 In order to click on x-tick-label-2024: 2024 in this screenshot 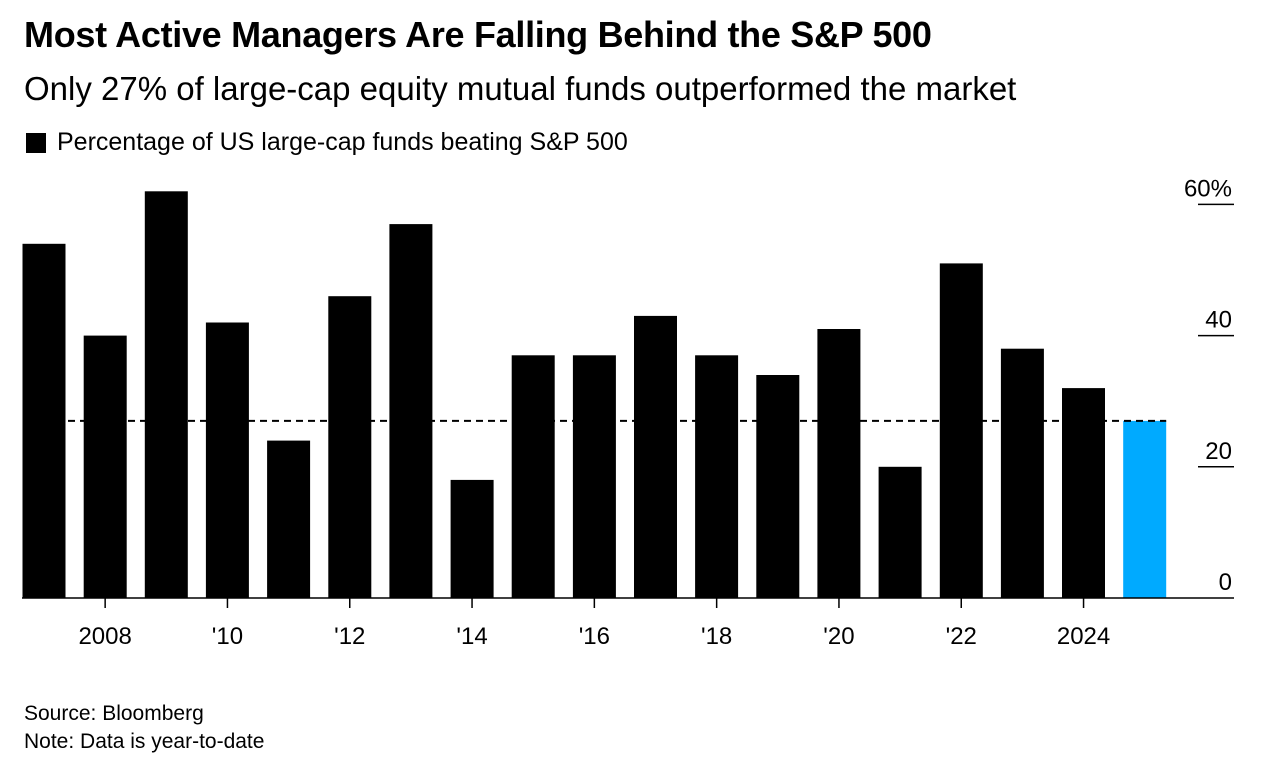, I will do `click(1083, 636)`.